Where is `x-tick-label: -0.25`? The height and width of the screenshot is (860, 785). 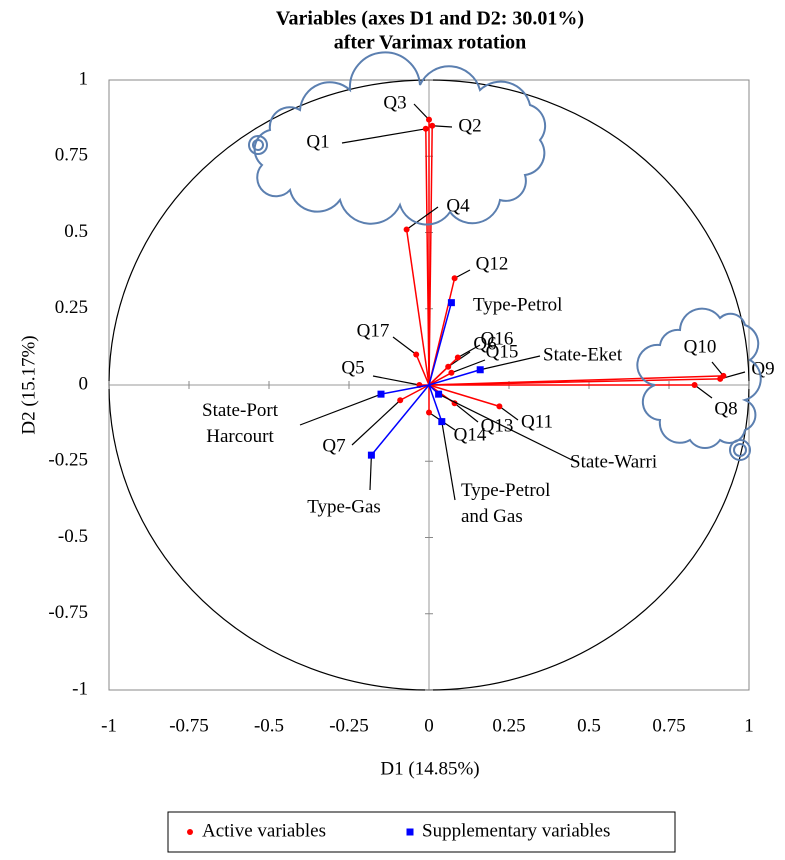 x-tick-label: -0.25 is located at coordinates (349, 725).